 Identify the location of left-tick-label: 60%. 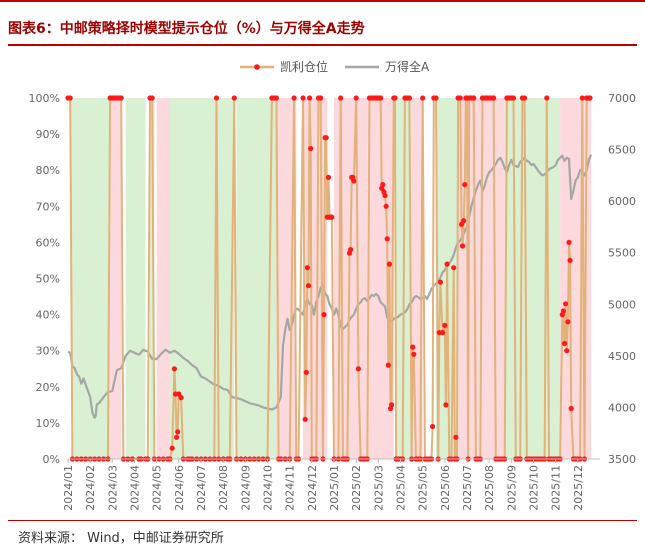
(48, 242).